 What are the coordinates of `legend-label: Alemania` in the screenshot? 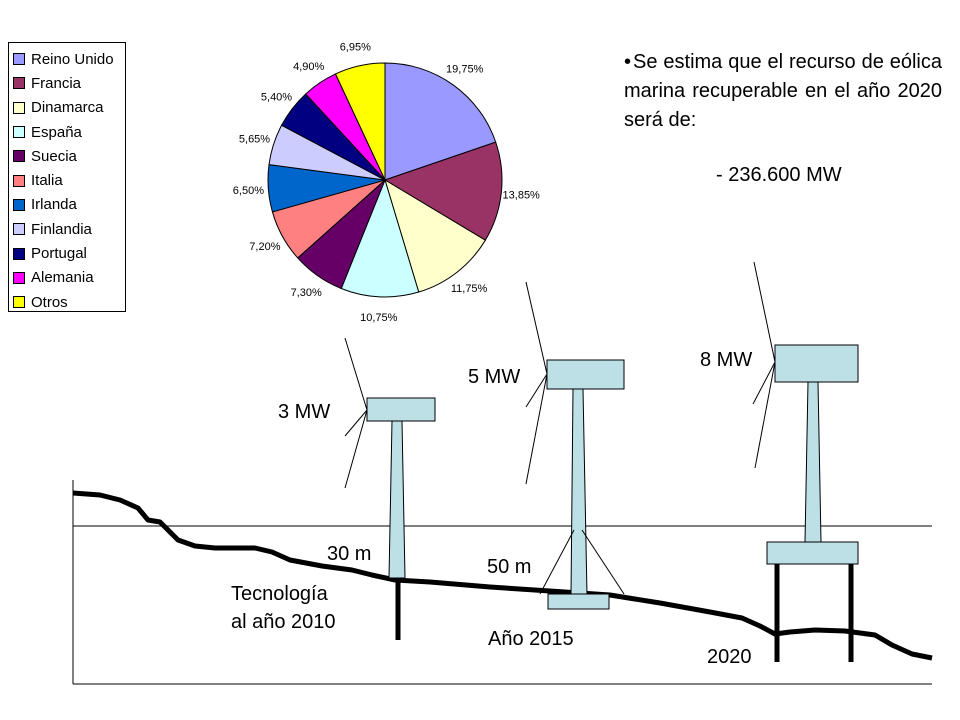 It's located at (62, 278).